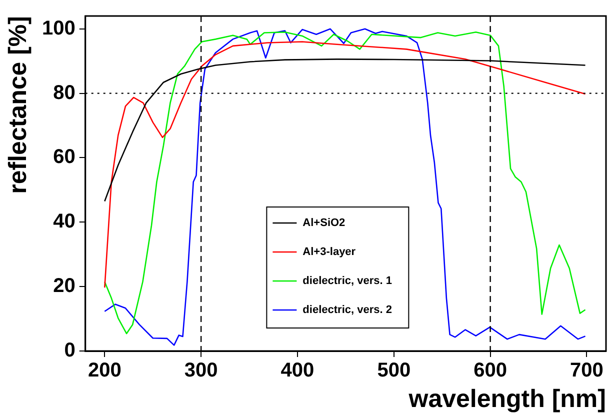 The width and height of the screenshot is (610, 419). Describe the element at coordinates (64, 157) in the screenshot. I see `y-tick-label: 60` at that location.